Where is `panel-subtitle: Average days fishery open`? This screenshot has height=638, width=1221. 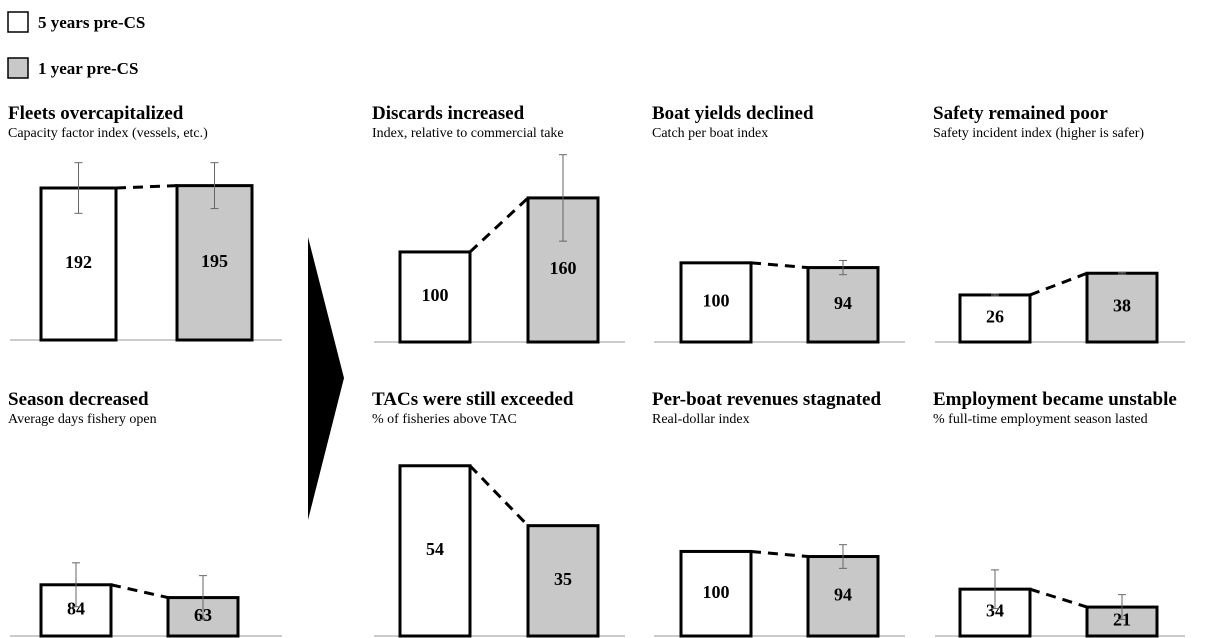
panel-subtitle: Average days fishery open is located at coordinates (82, 419).